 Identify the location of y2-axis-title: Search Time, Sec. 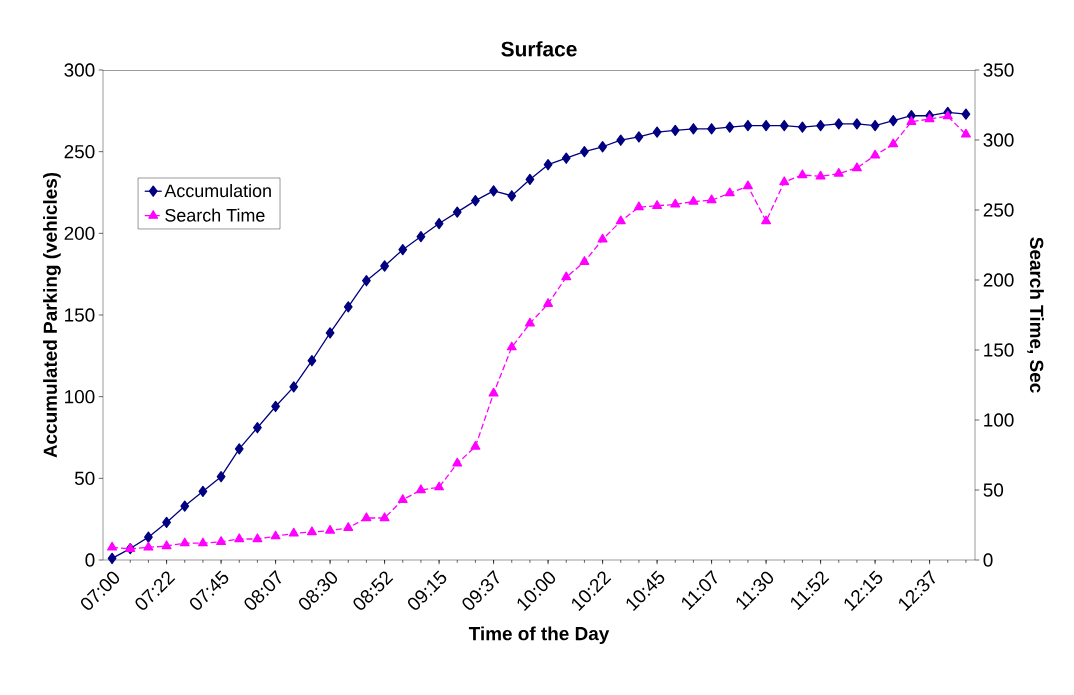
(1035, 315).